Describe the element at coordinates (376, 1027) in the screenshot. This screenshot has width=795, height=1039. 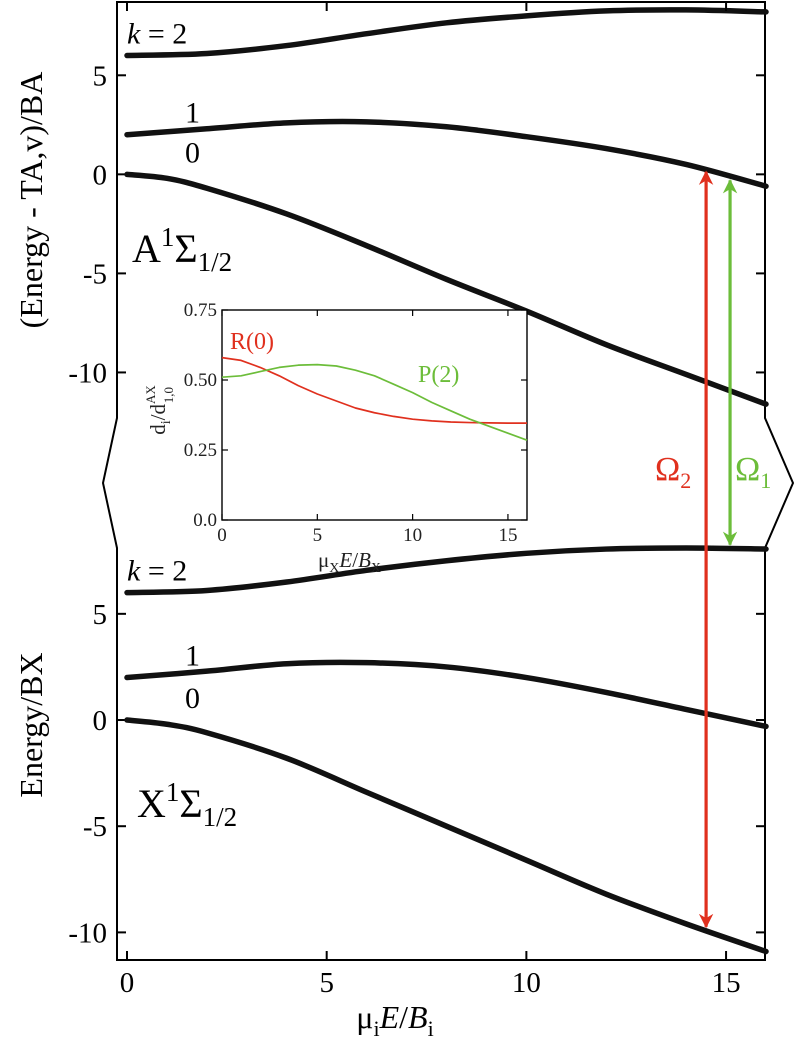
I see `mu-sub: i` at that location.